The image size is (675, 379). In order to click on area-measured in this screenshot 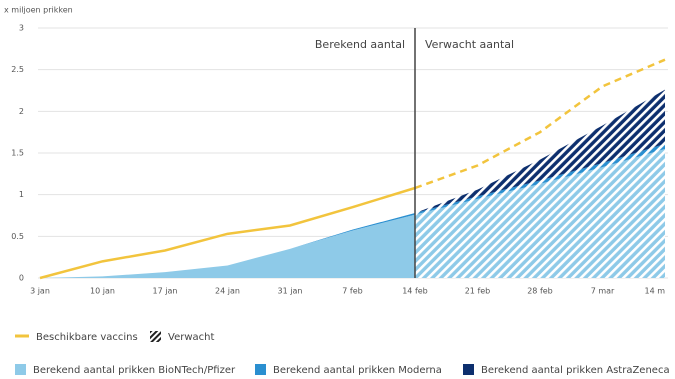, I will do `click(227, 246)`.